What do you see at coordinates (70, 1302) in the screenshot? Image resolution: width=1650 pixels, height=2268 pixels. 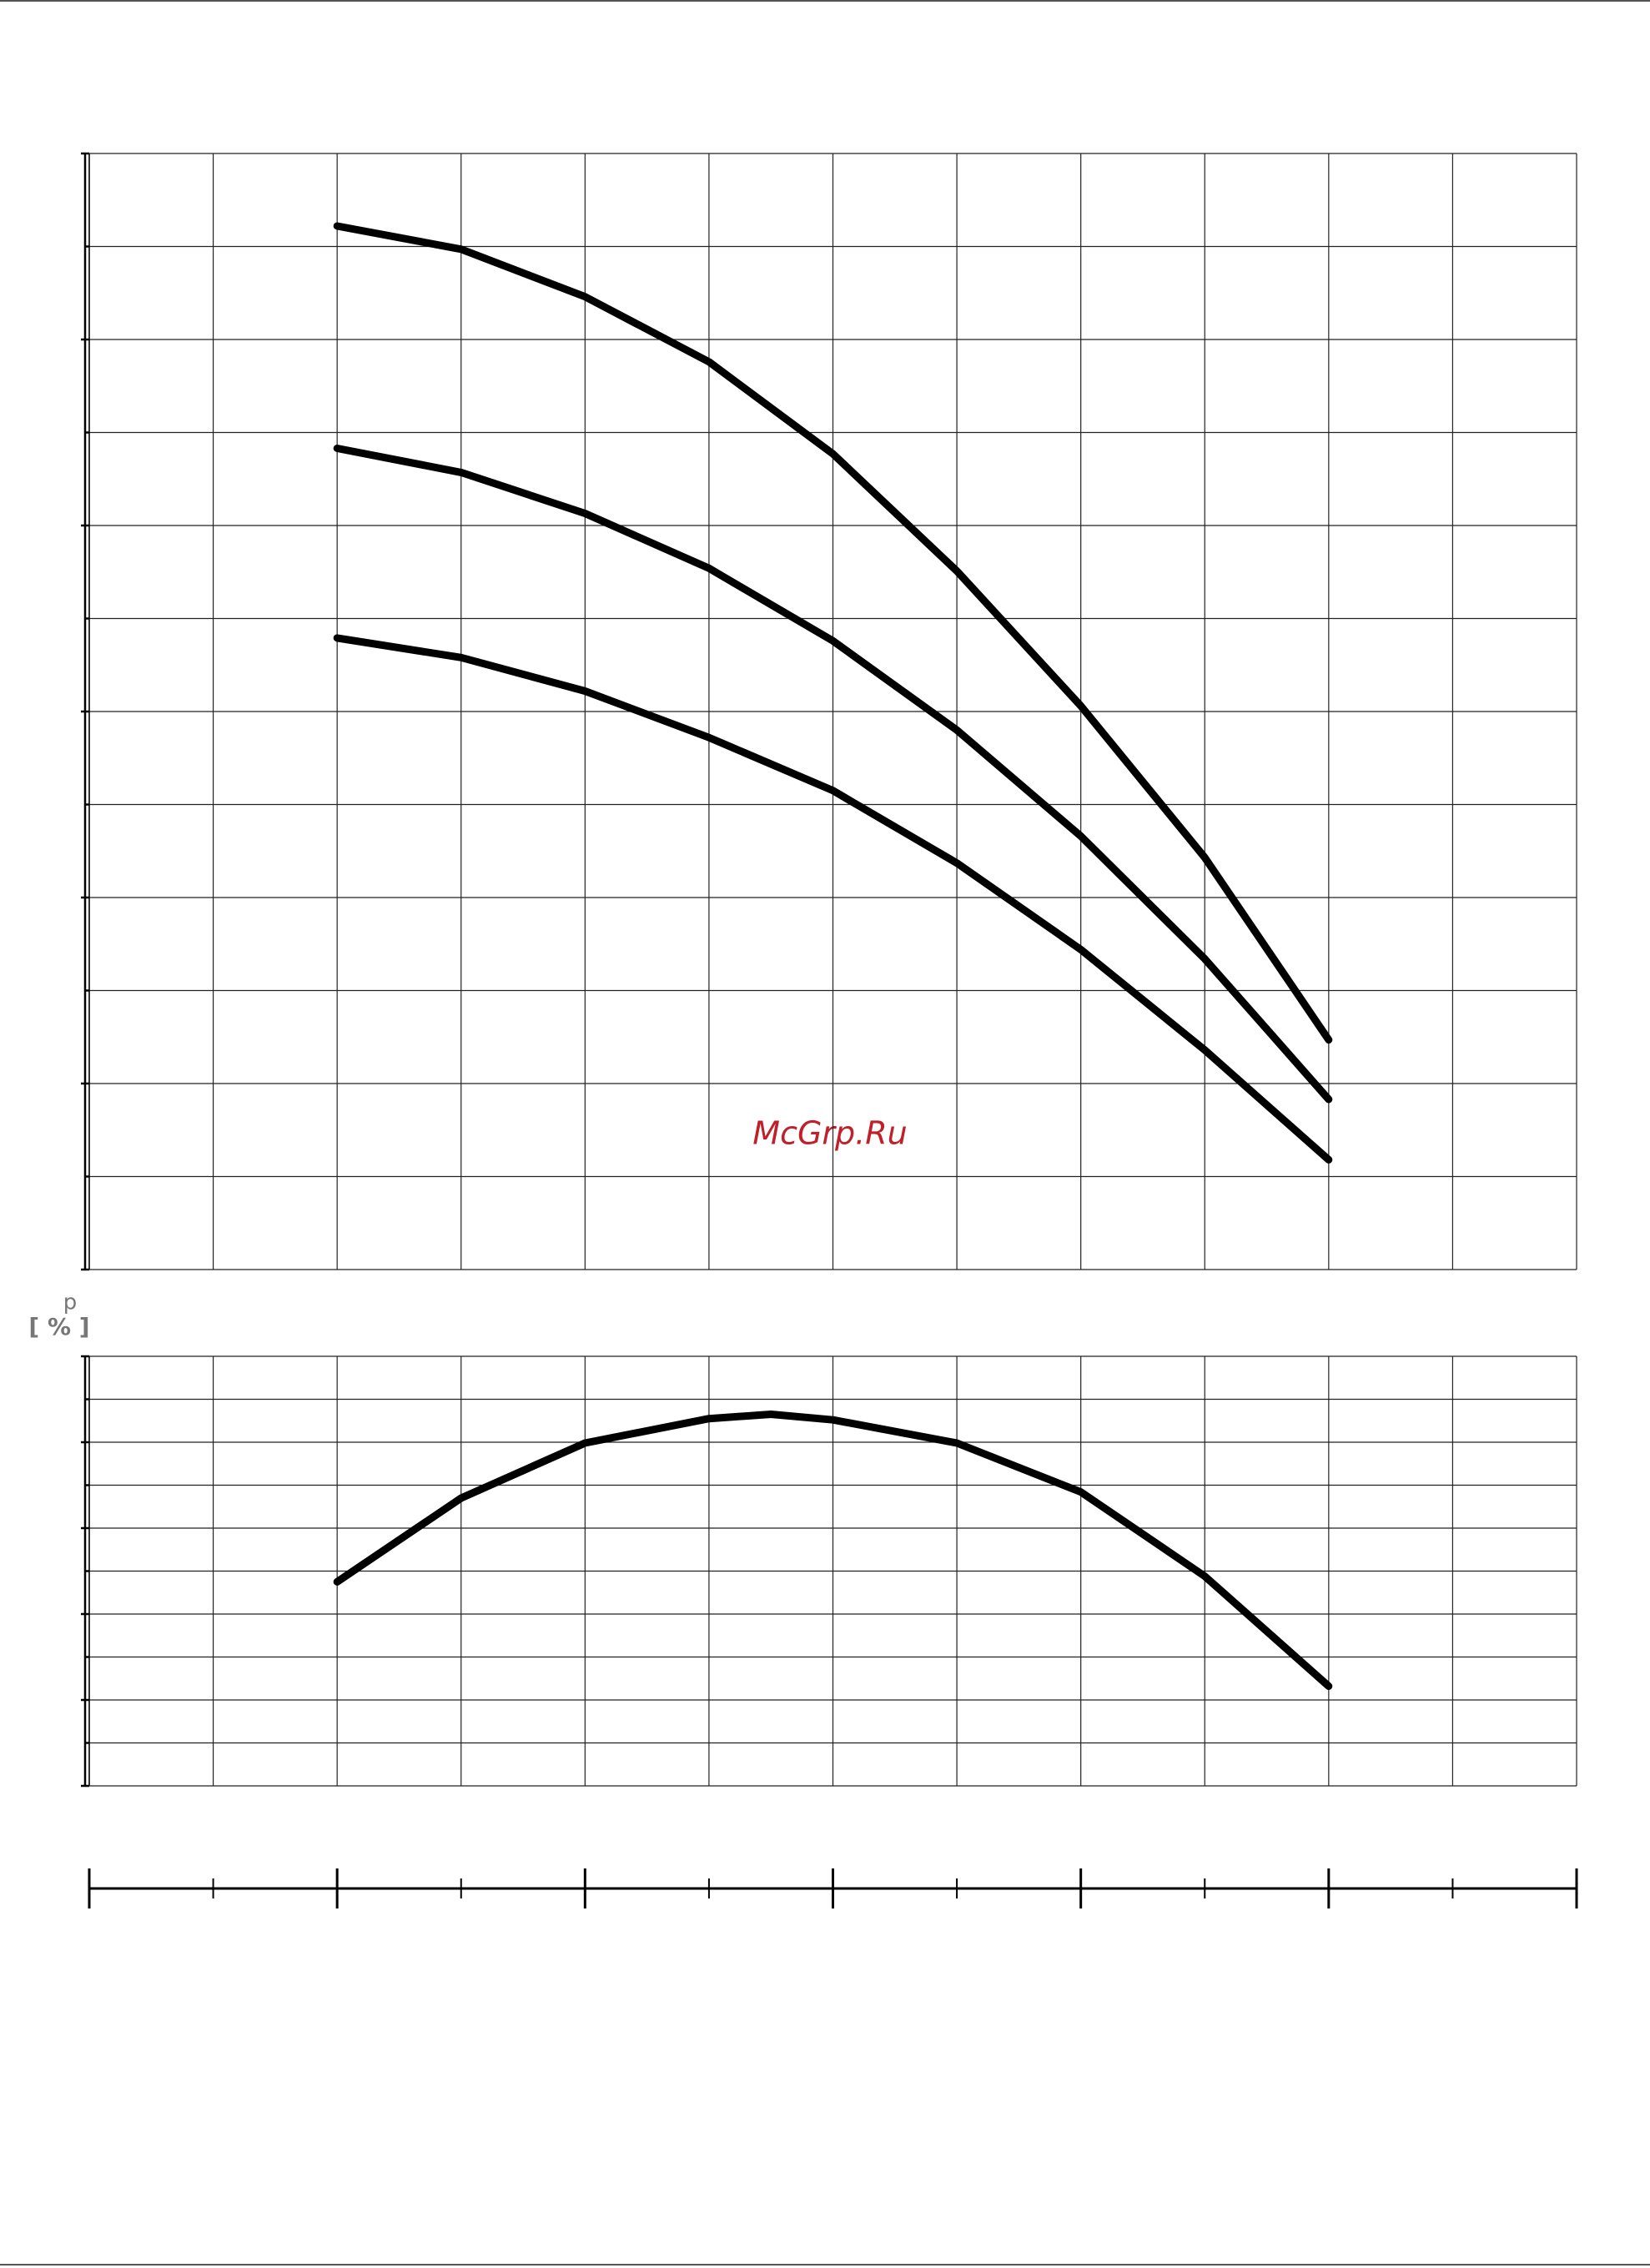 I see `y-axis-label: p` at bounding box center [70, 1302].